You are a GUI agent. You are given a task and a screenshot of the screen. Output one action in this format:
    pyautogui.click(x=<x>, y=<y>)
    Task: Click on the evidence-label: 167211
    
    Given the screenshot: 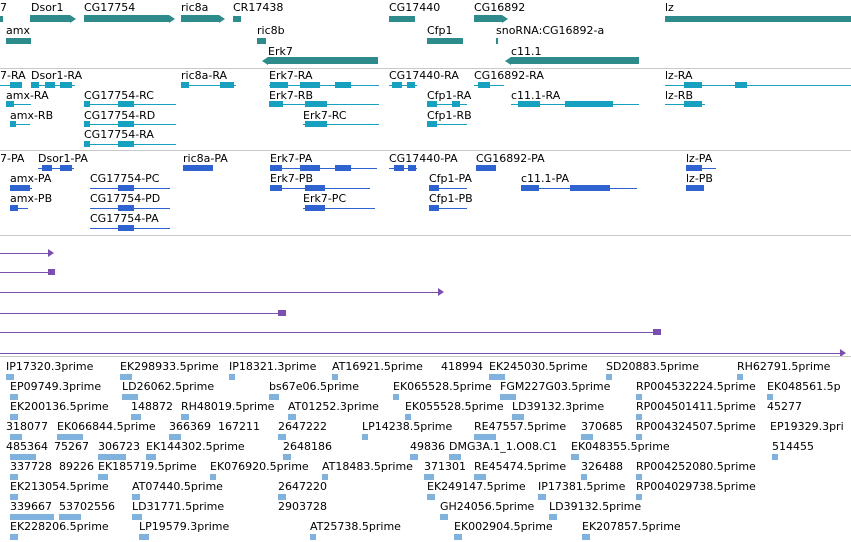 What is the action you would take?
    pyautogui.click(x=239, y=426)
    